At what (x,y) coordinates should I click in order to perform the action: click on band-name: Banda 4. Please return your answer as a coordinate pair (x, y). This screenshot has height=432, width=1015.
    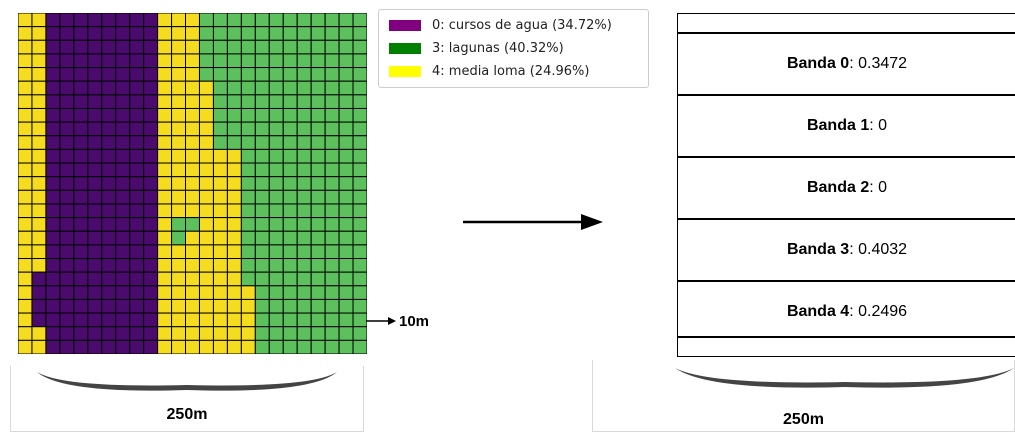
    Looking at the image, I should click on (818, 311).